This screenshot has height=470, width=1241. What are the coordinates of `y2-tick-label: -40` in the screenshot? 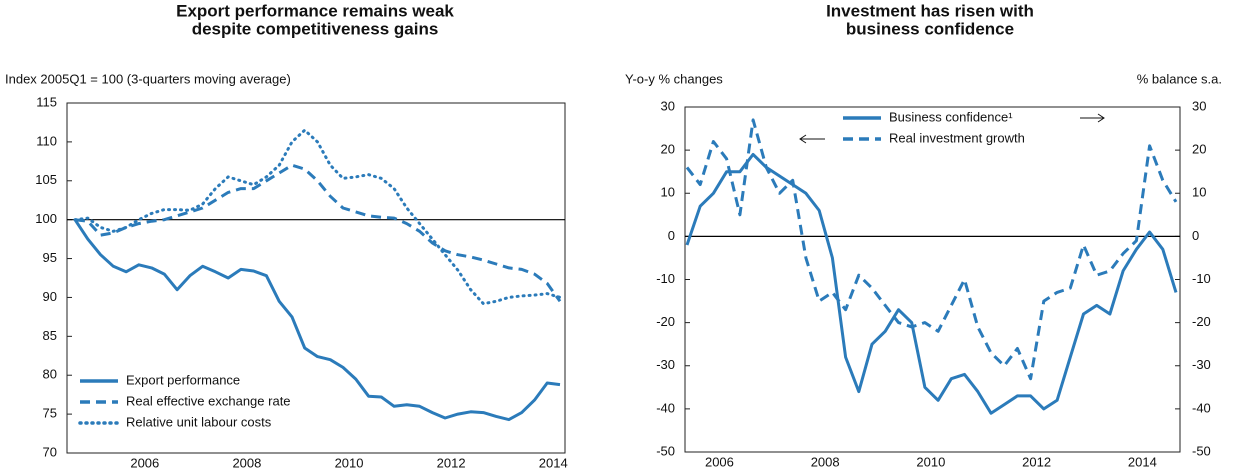 It's located at (1201, 407).